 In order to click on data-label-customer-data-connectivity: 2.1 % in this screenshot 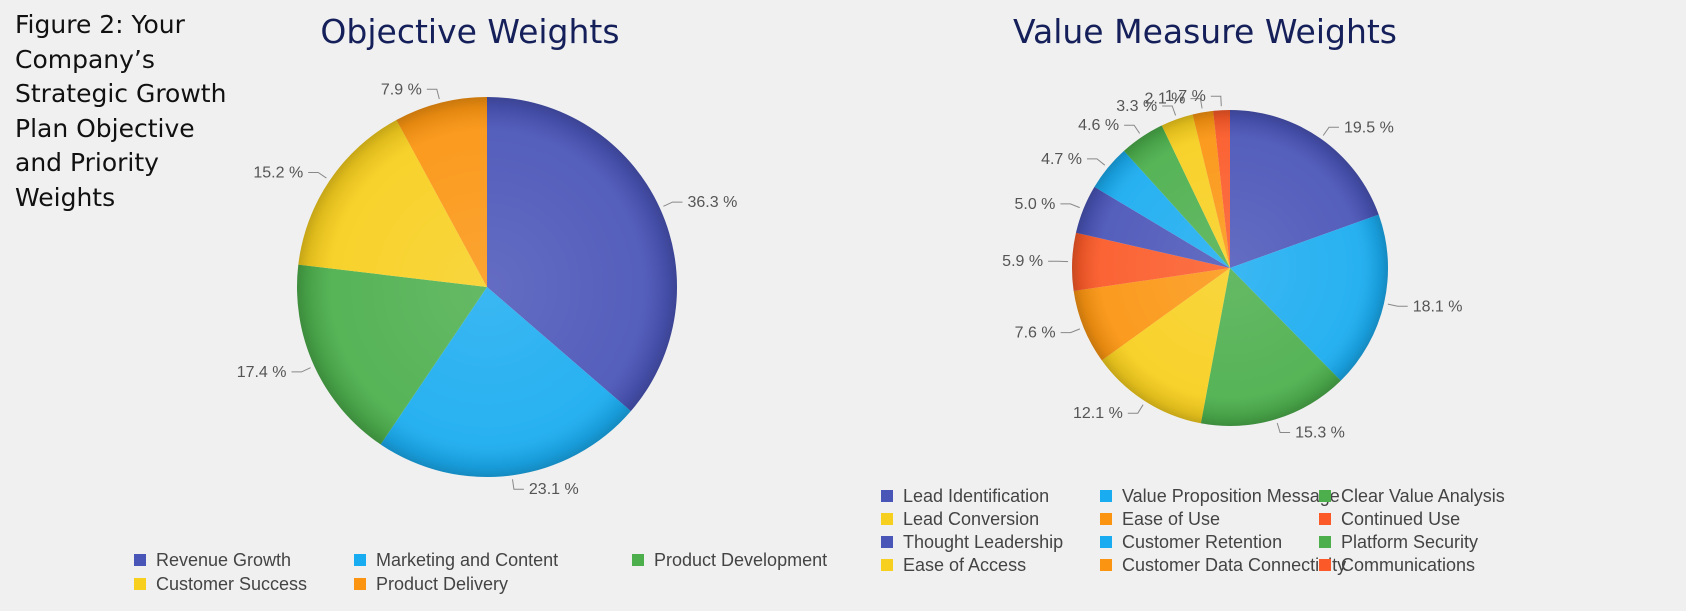, I will do `click(1164, 99)`.